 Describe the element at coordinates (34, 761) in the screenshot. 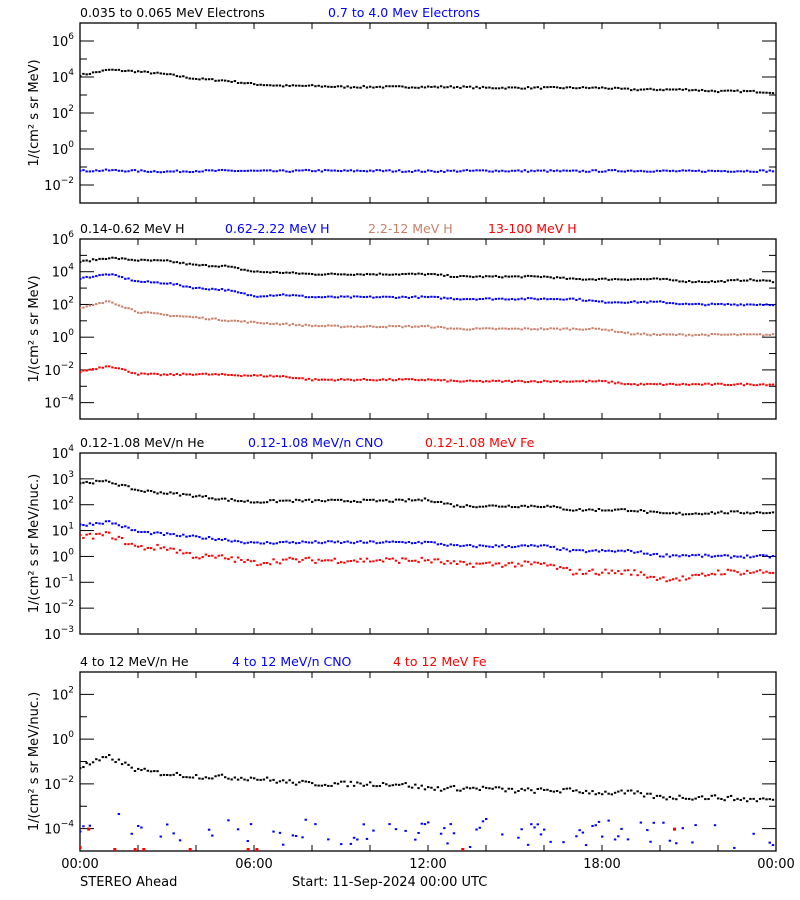

I see `y-axis-label: 1/(cm² s sr MeV/nuc.)` at that location.